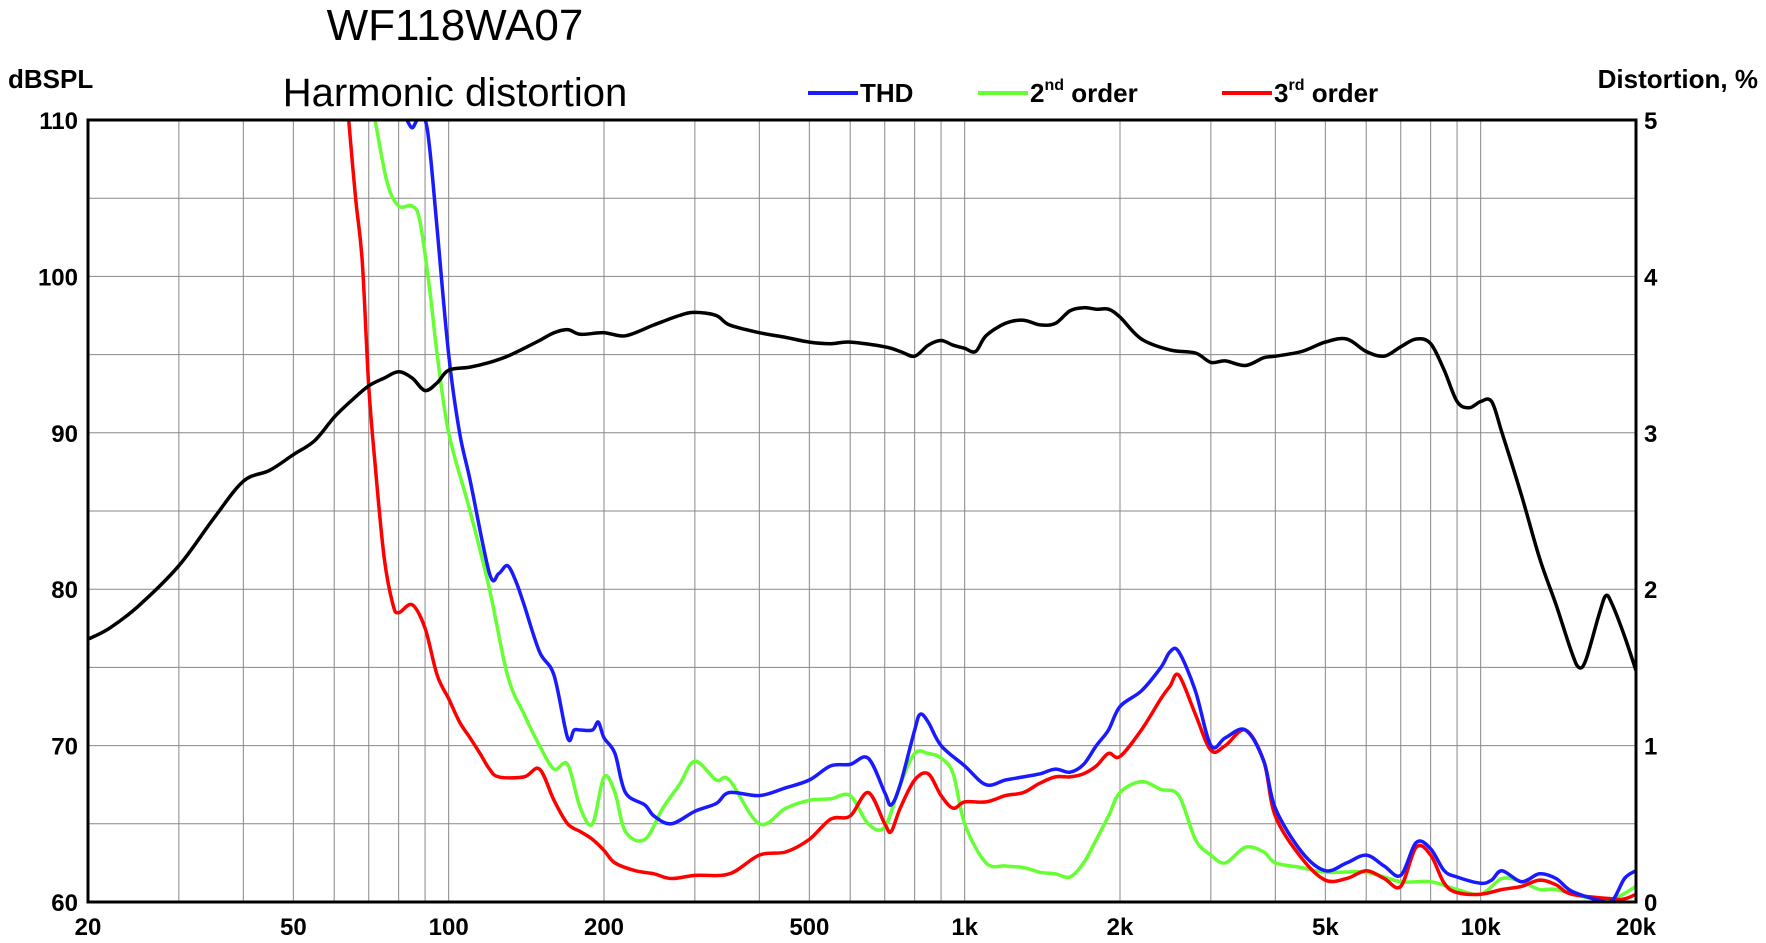 The image size is (1766, 943). I want to click on legend-label: 3rd order, so click(1326, 92).